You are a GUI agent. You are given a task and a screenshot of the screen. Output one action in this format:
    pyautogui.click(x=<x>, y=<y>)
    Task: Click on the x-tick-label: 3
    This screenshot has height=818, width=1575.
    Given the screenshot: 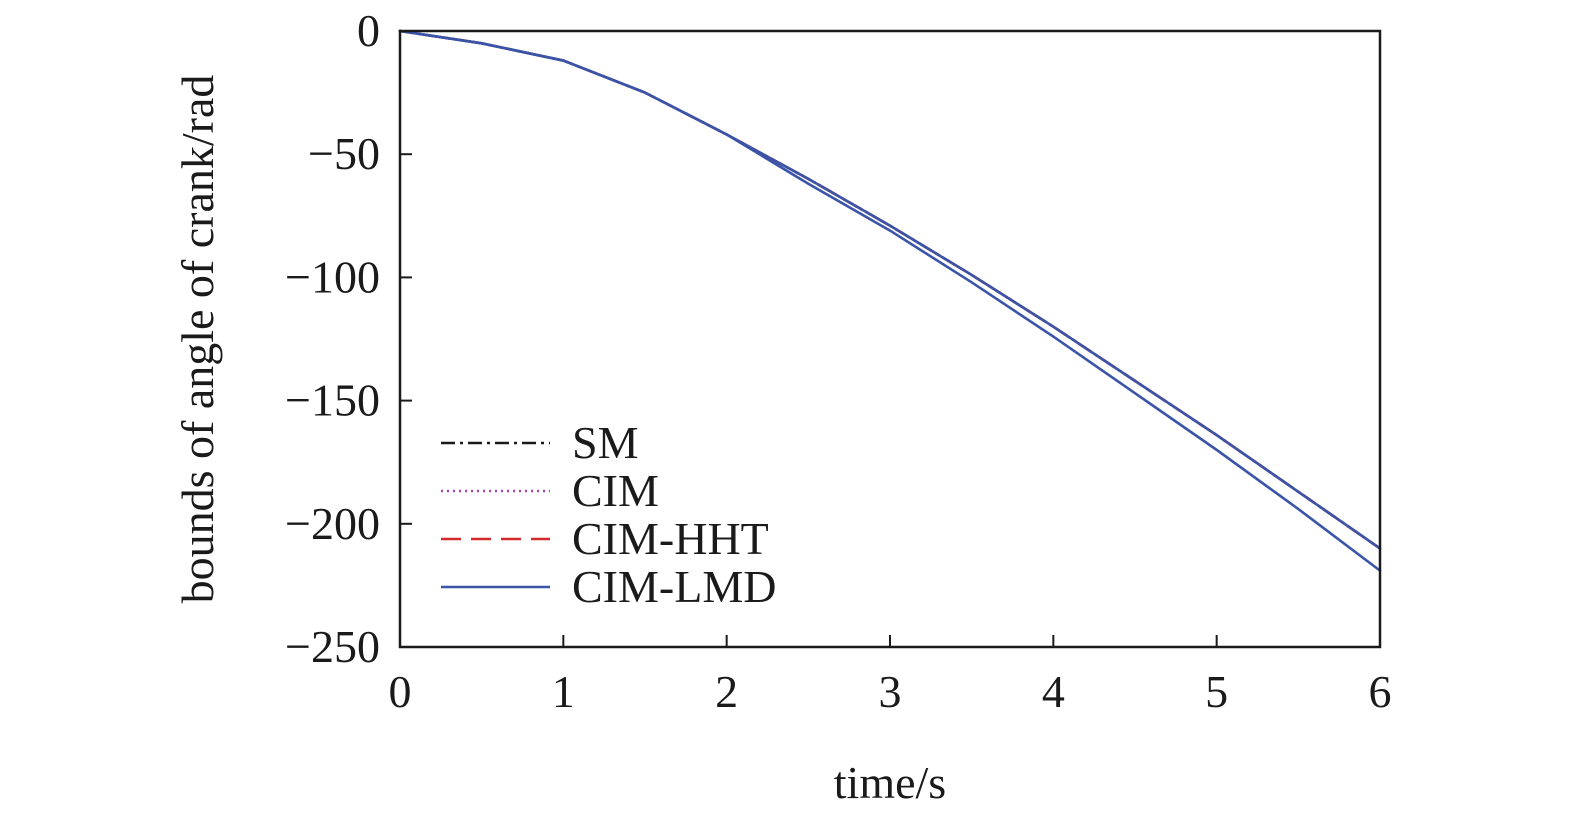 What is the action you would take?
    pyautogui.click(x=890, y=691)
    